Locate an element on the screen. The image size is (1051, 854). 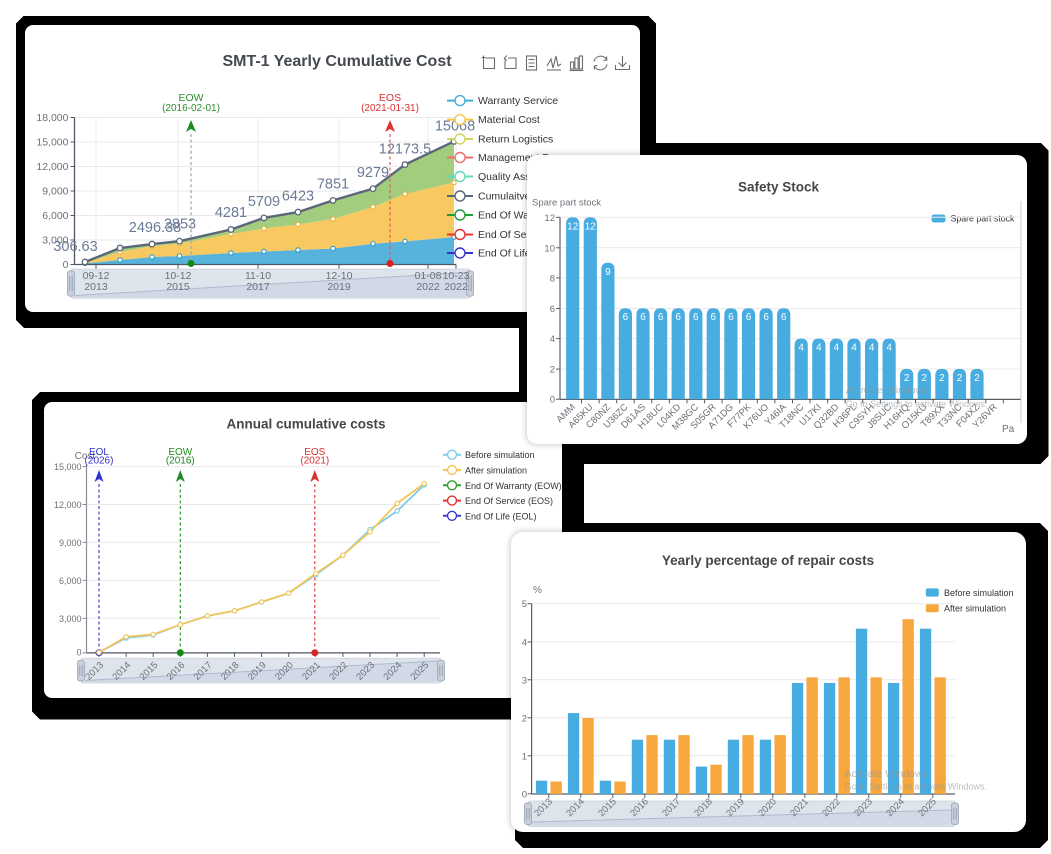
svg-text: 3 is located at coordinates (524, 680).